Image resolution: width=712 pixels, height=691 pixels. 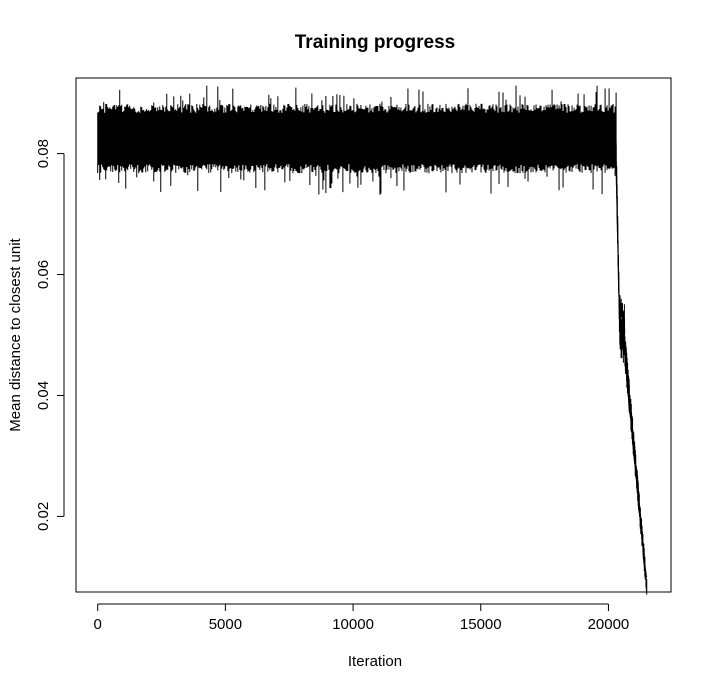 What do you see at coordinates (481, 624) in the screenshot?
I see `x-tick-label: 15000` at bounding box center [481, 624].